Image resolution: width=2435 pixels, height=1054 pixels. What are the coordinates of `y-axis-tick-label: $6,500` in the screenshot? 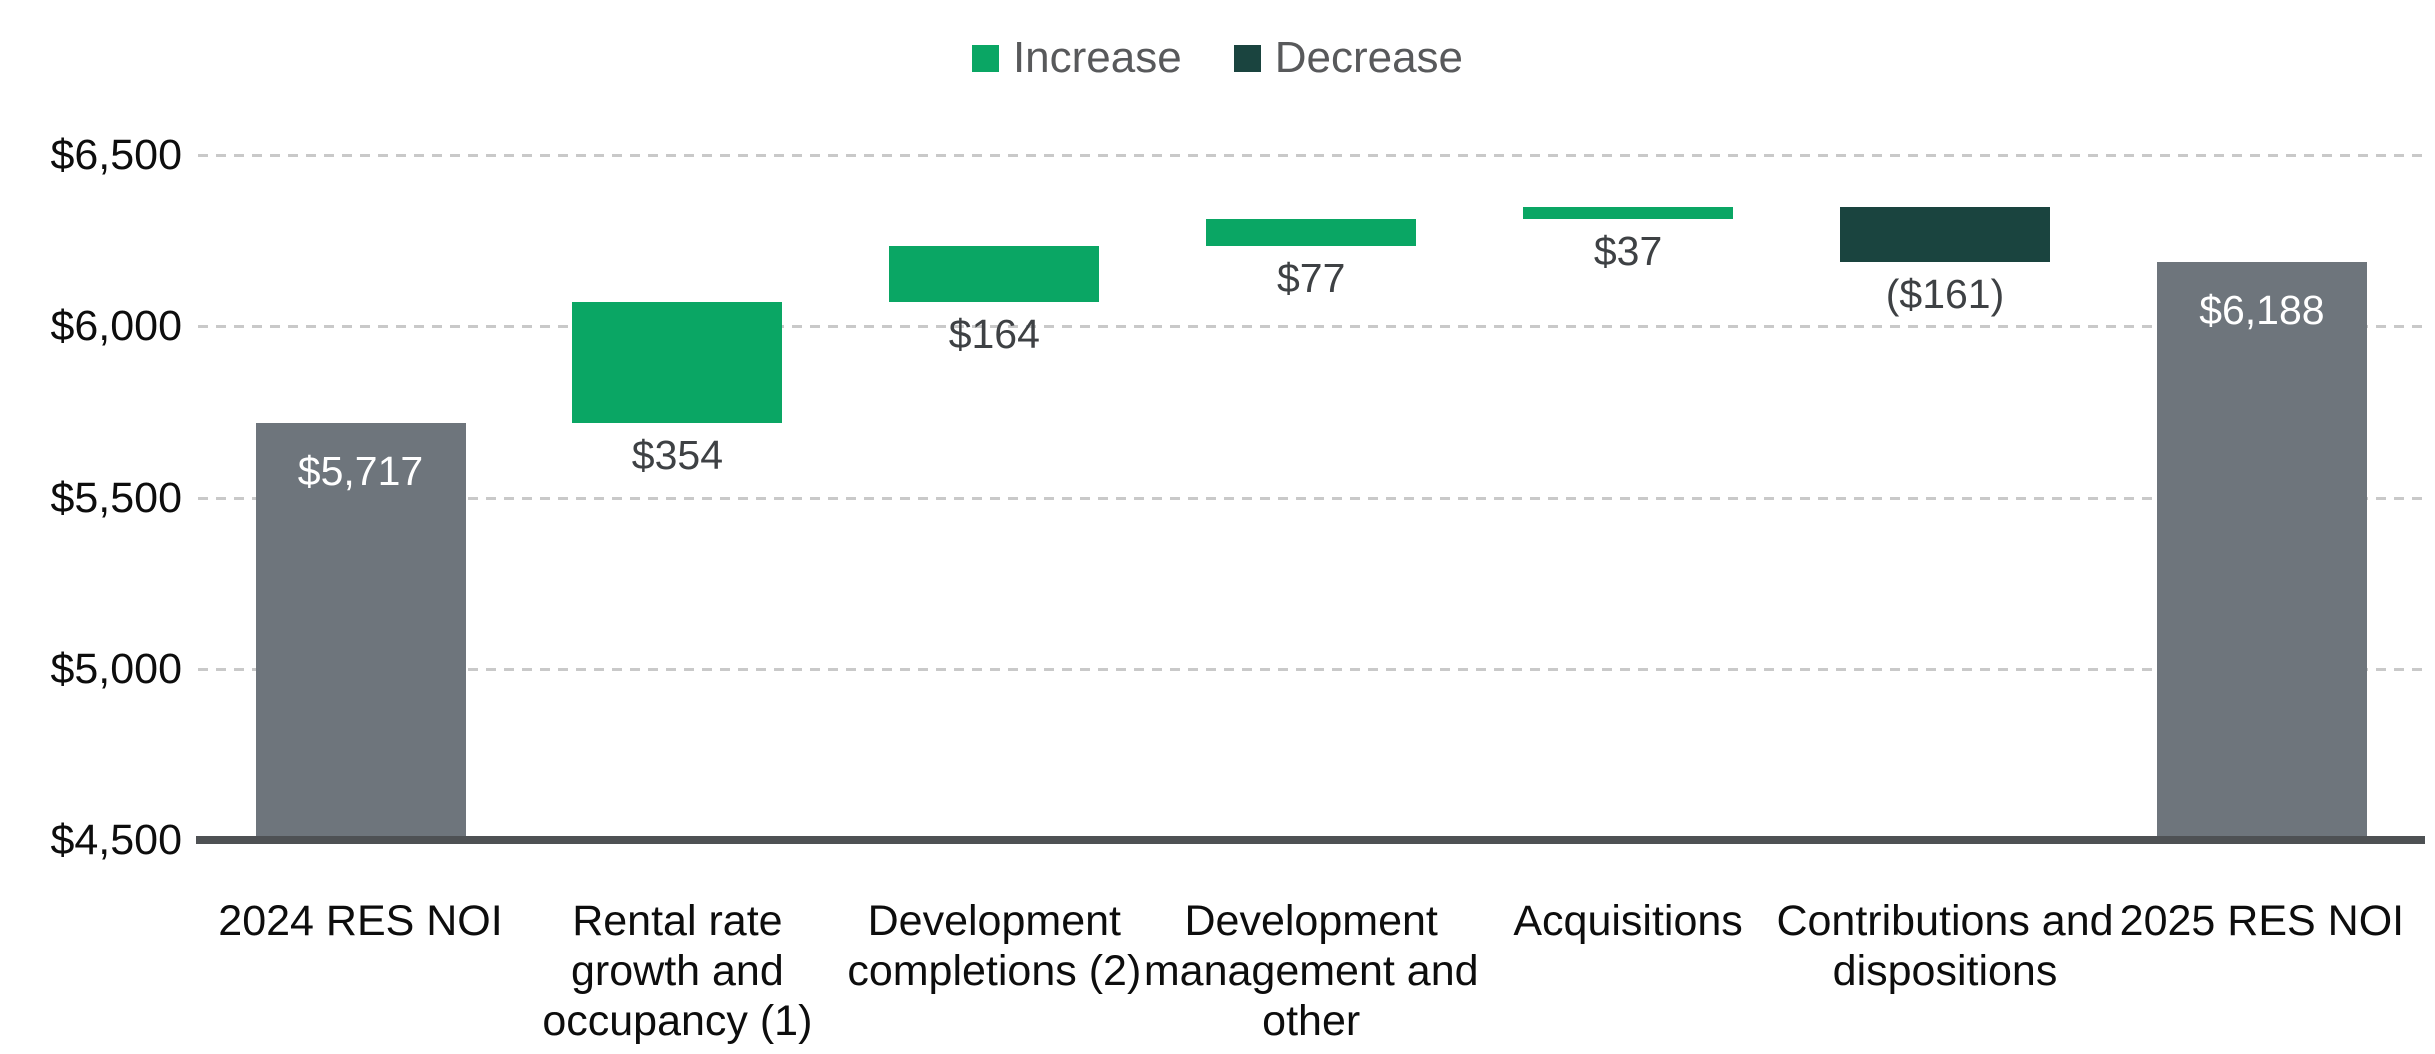 It's located at (116, 155).